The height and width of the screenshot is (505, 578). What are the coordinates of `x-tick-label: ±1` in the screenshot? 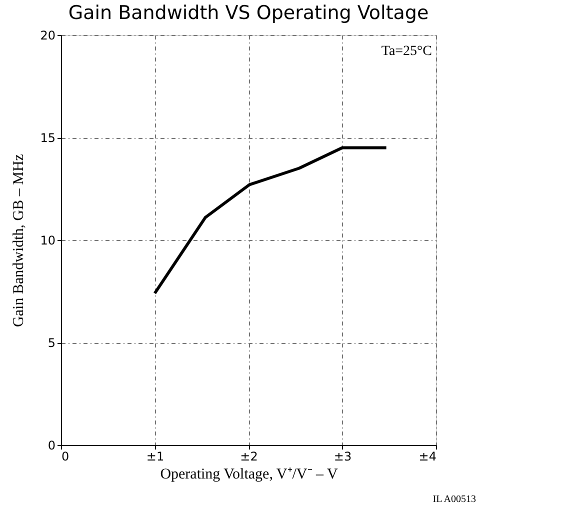 It's located at (155, 457).